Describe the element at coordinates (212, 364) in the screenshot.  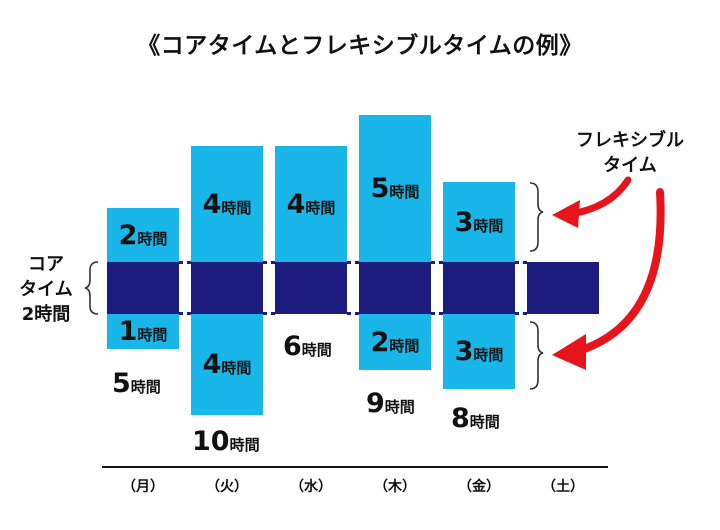
I see `tuesday-after-value: 4` at that location.